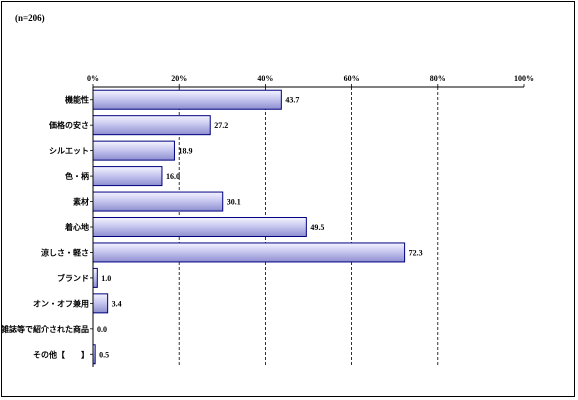  Describe the element at coordinates (221, 125) in the screenshot. I see `value-label: 27.2` at that location.